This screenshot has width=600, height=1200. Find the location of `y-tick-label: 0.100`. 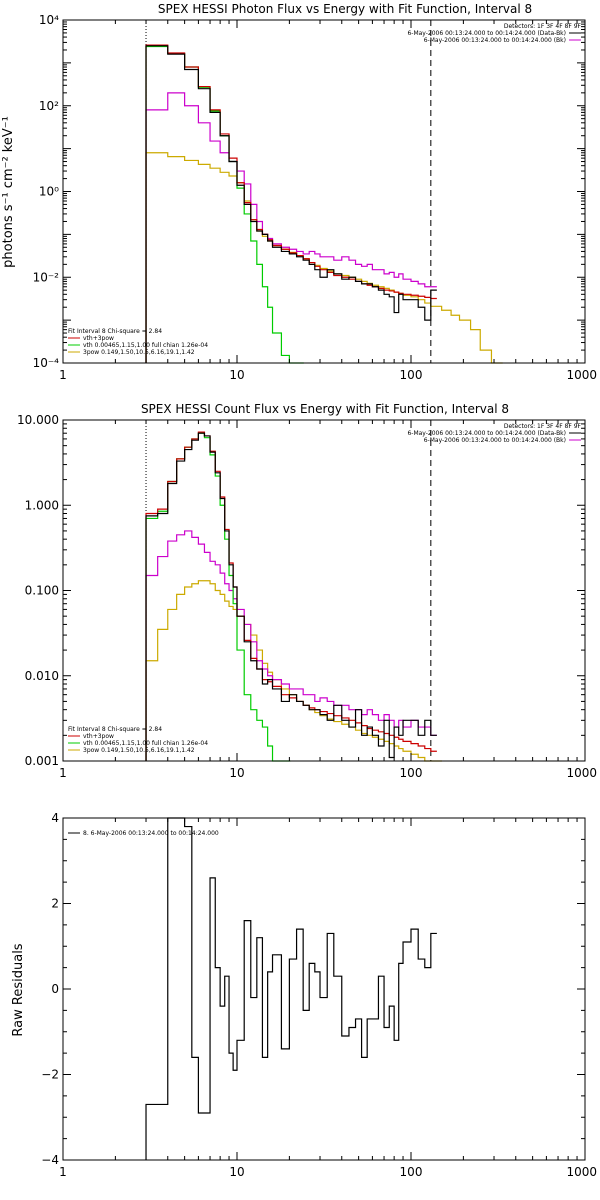

y-tick-label: 0.100 is located at coordinates (42, 591).